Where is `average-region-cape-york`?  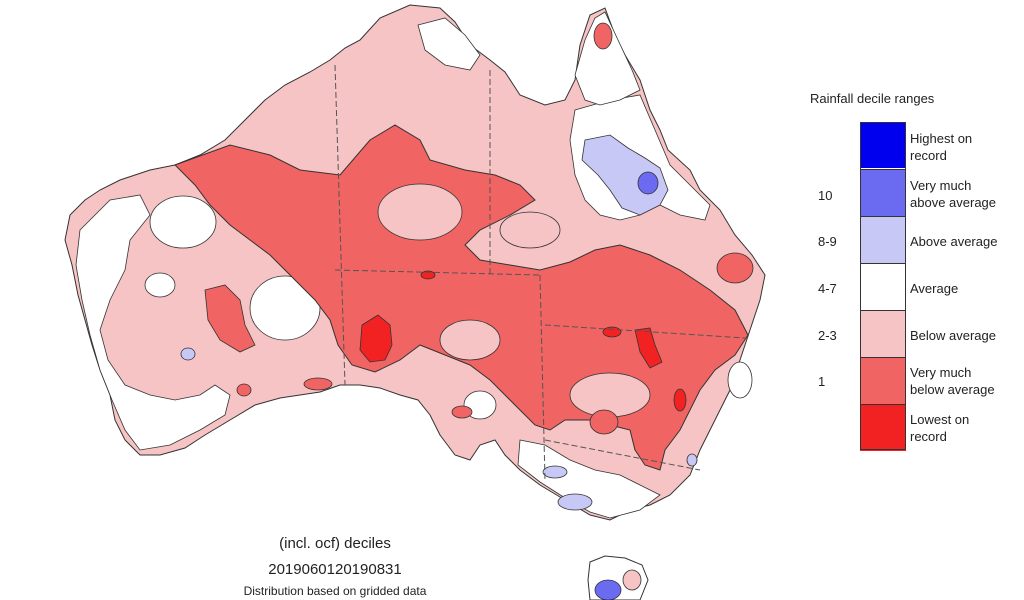
average-region-cape-york is located at coordinates (607, 58).